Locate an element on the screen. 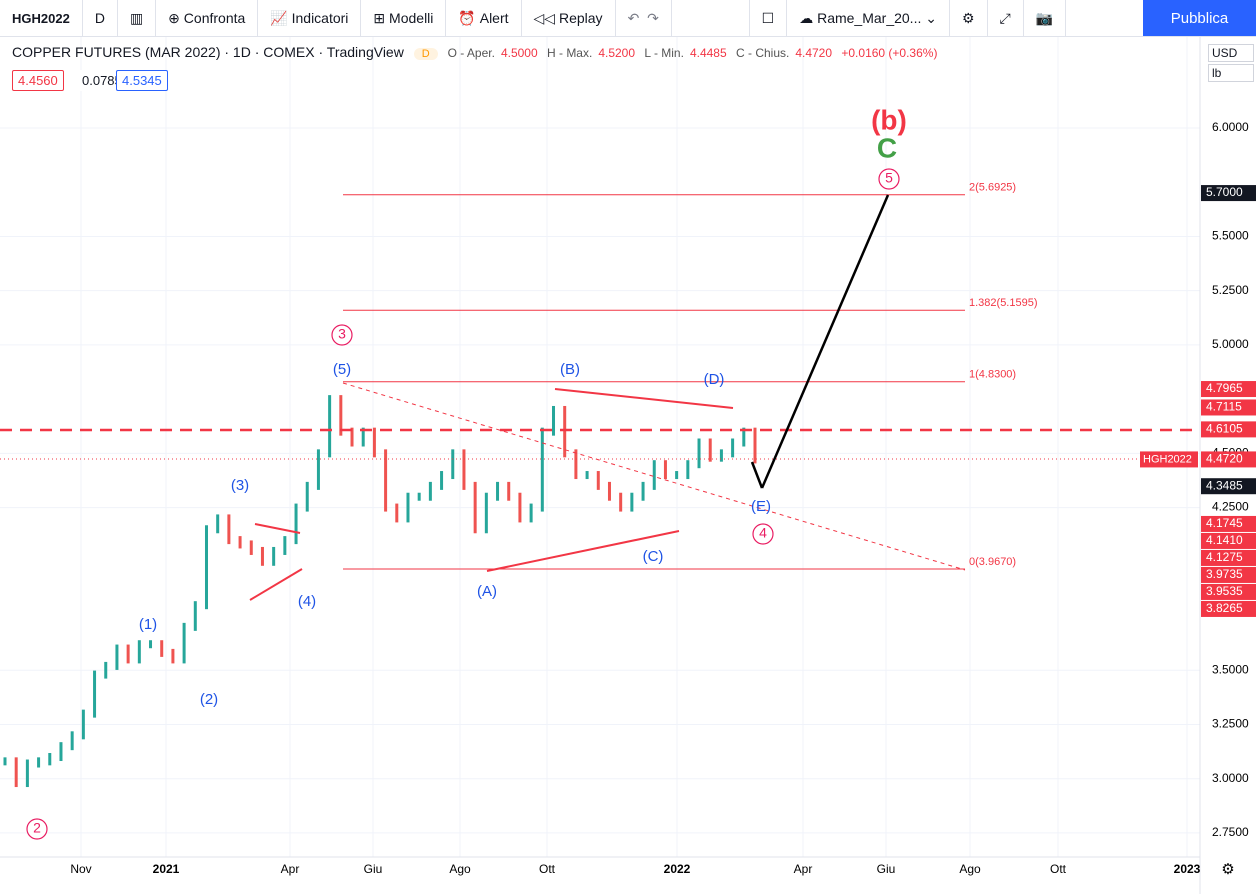  templates-label: Modelli is located at coordinates (411, 18).